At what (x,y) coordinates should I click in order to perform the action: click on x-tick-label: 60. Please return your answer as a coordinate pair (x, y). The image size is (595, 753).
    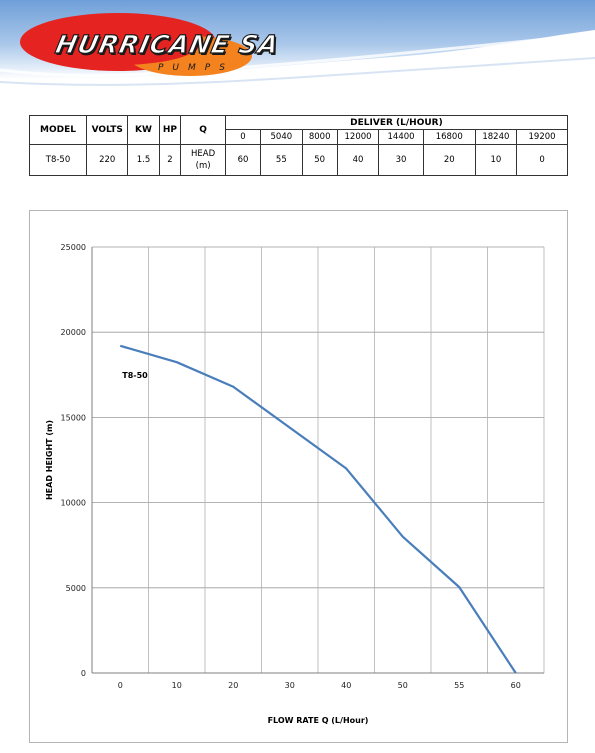
    Looking at the image, I should click on (516, 685).